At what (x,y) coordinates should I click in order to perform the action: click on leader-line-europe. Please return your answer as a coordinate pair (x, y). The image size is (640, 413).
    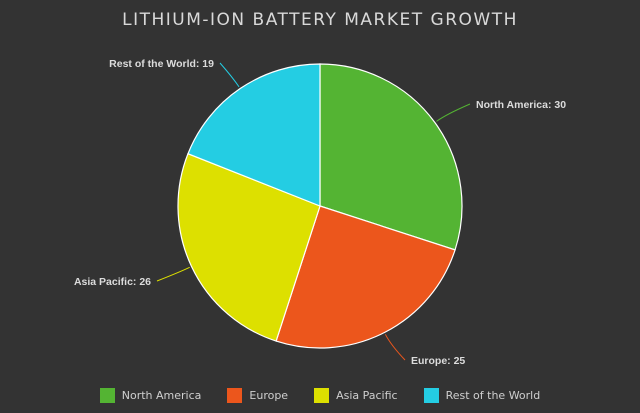
    Looking at the image, I should click on (395, 347).